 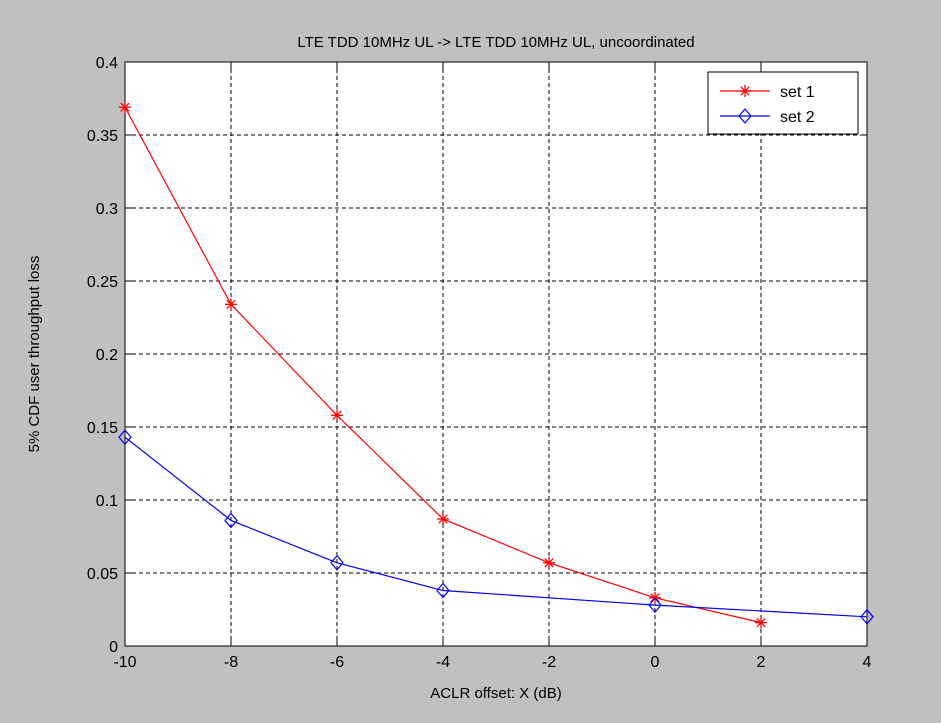 What do you see at coordinates (107, 501) in the screenshot?
I see `y-tick-label: 0.1` at bounding box center [107, 501].